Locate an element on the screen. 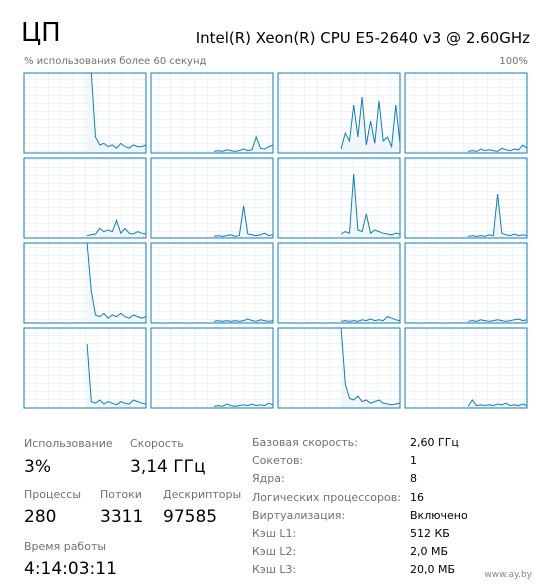  detail-label: Логических процессоров: is located at coordinates (326, 497).